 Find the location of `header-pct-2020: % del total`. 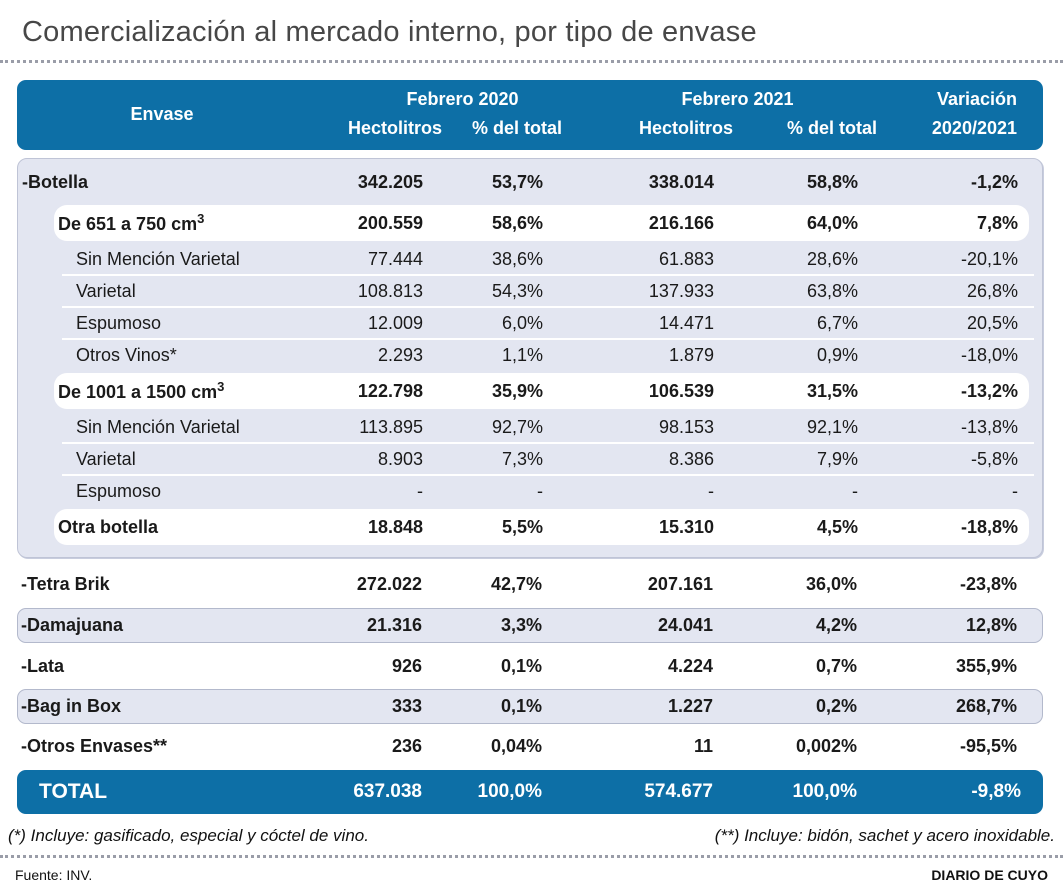

header-pct-2020: % del total is located at coordinates (516, 128).